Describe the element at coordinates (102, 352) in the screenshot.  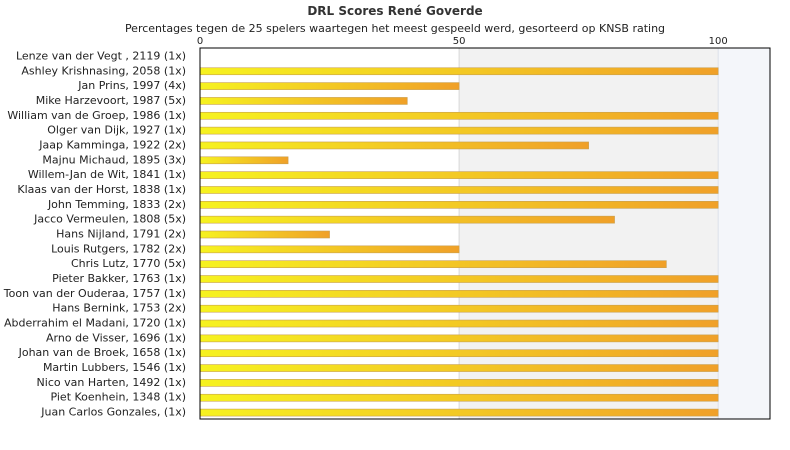
I see `category-label: Johan van de Broek, 1658 (1x)` at that location.